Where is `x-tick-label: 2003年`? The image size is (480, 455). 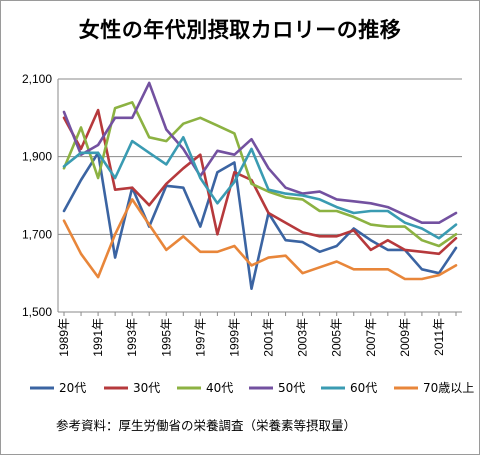 x-tick-label: 2003年 is located at coordinates (303, 337).